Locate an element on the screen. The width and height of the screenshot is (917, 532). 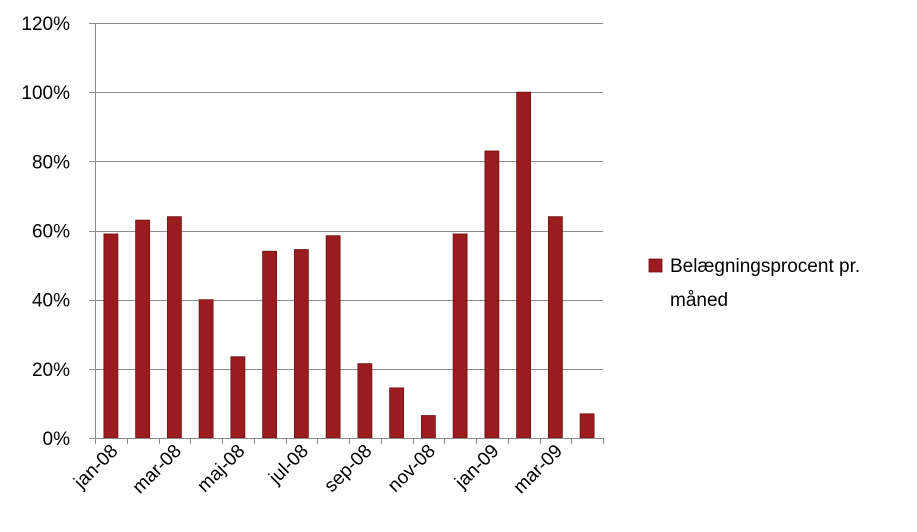
x-tick-label: jan-08 is located at coordinates (95, 467).